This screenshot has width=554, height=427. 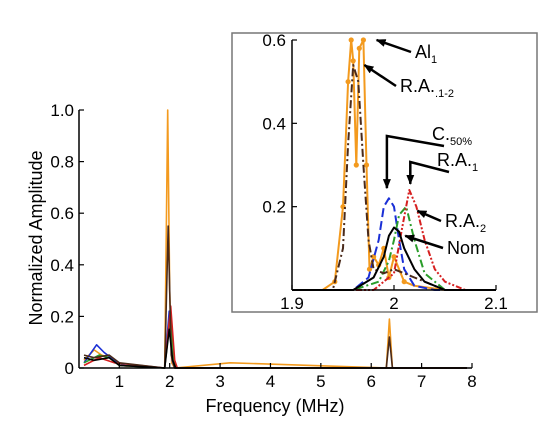 I want to click on main-y-tick-label: 0.2, so click(x=62, y=316).